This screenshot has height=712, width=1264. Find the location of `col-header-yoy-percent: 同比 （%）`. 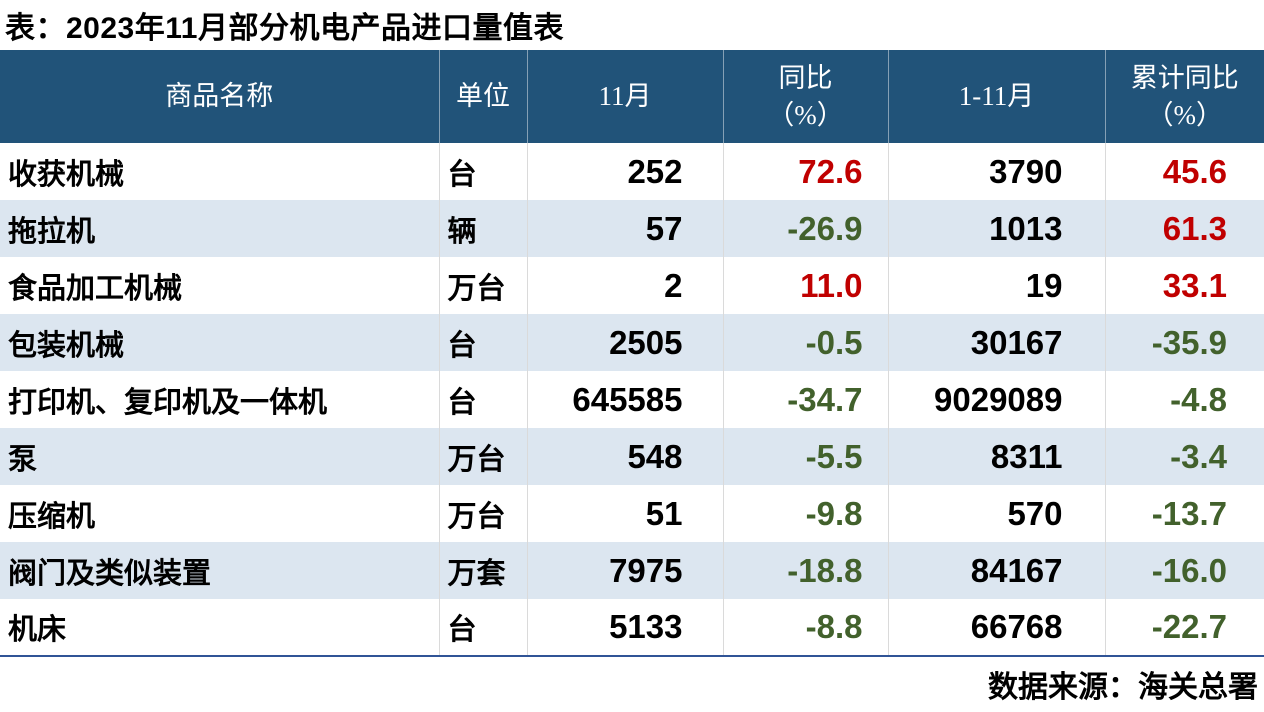

col-header-yoy-percent: 同比 （%） is located at coordinates (806, 96).